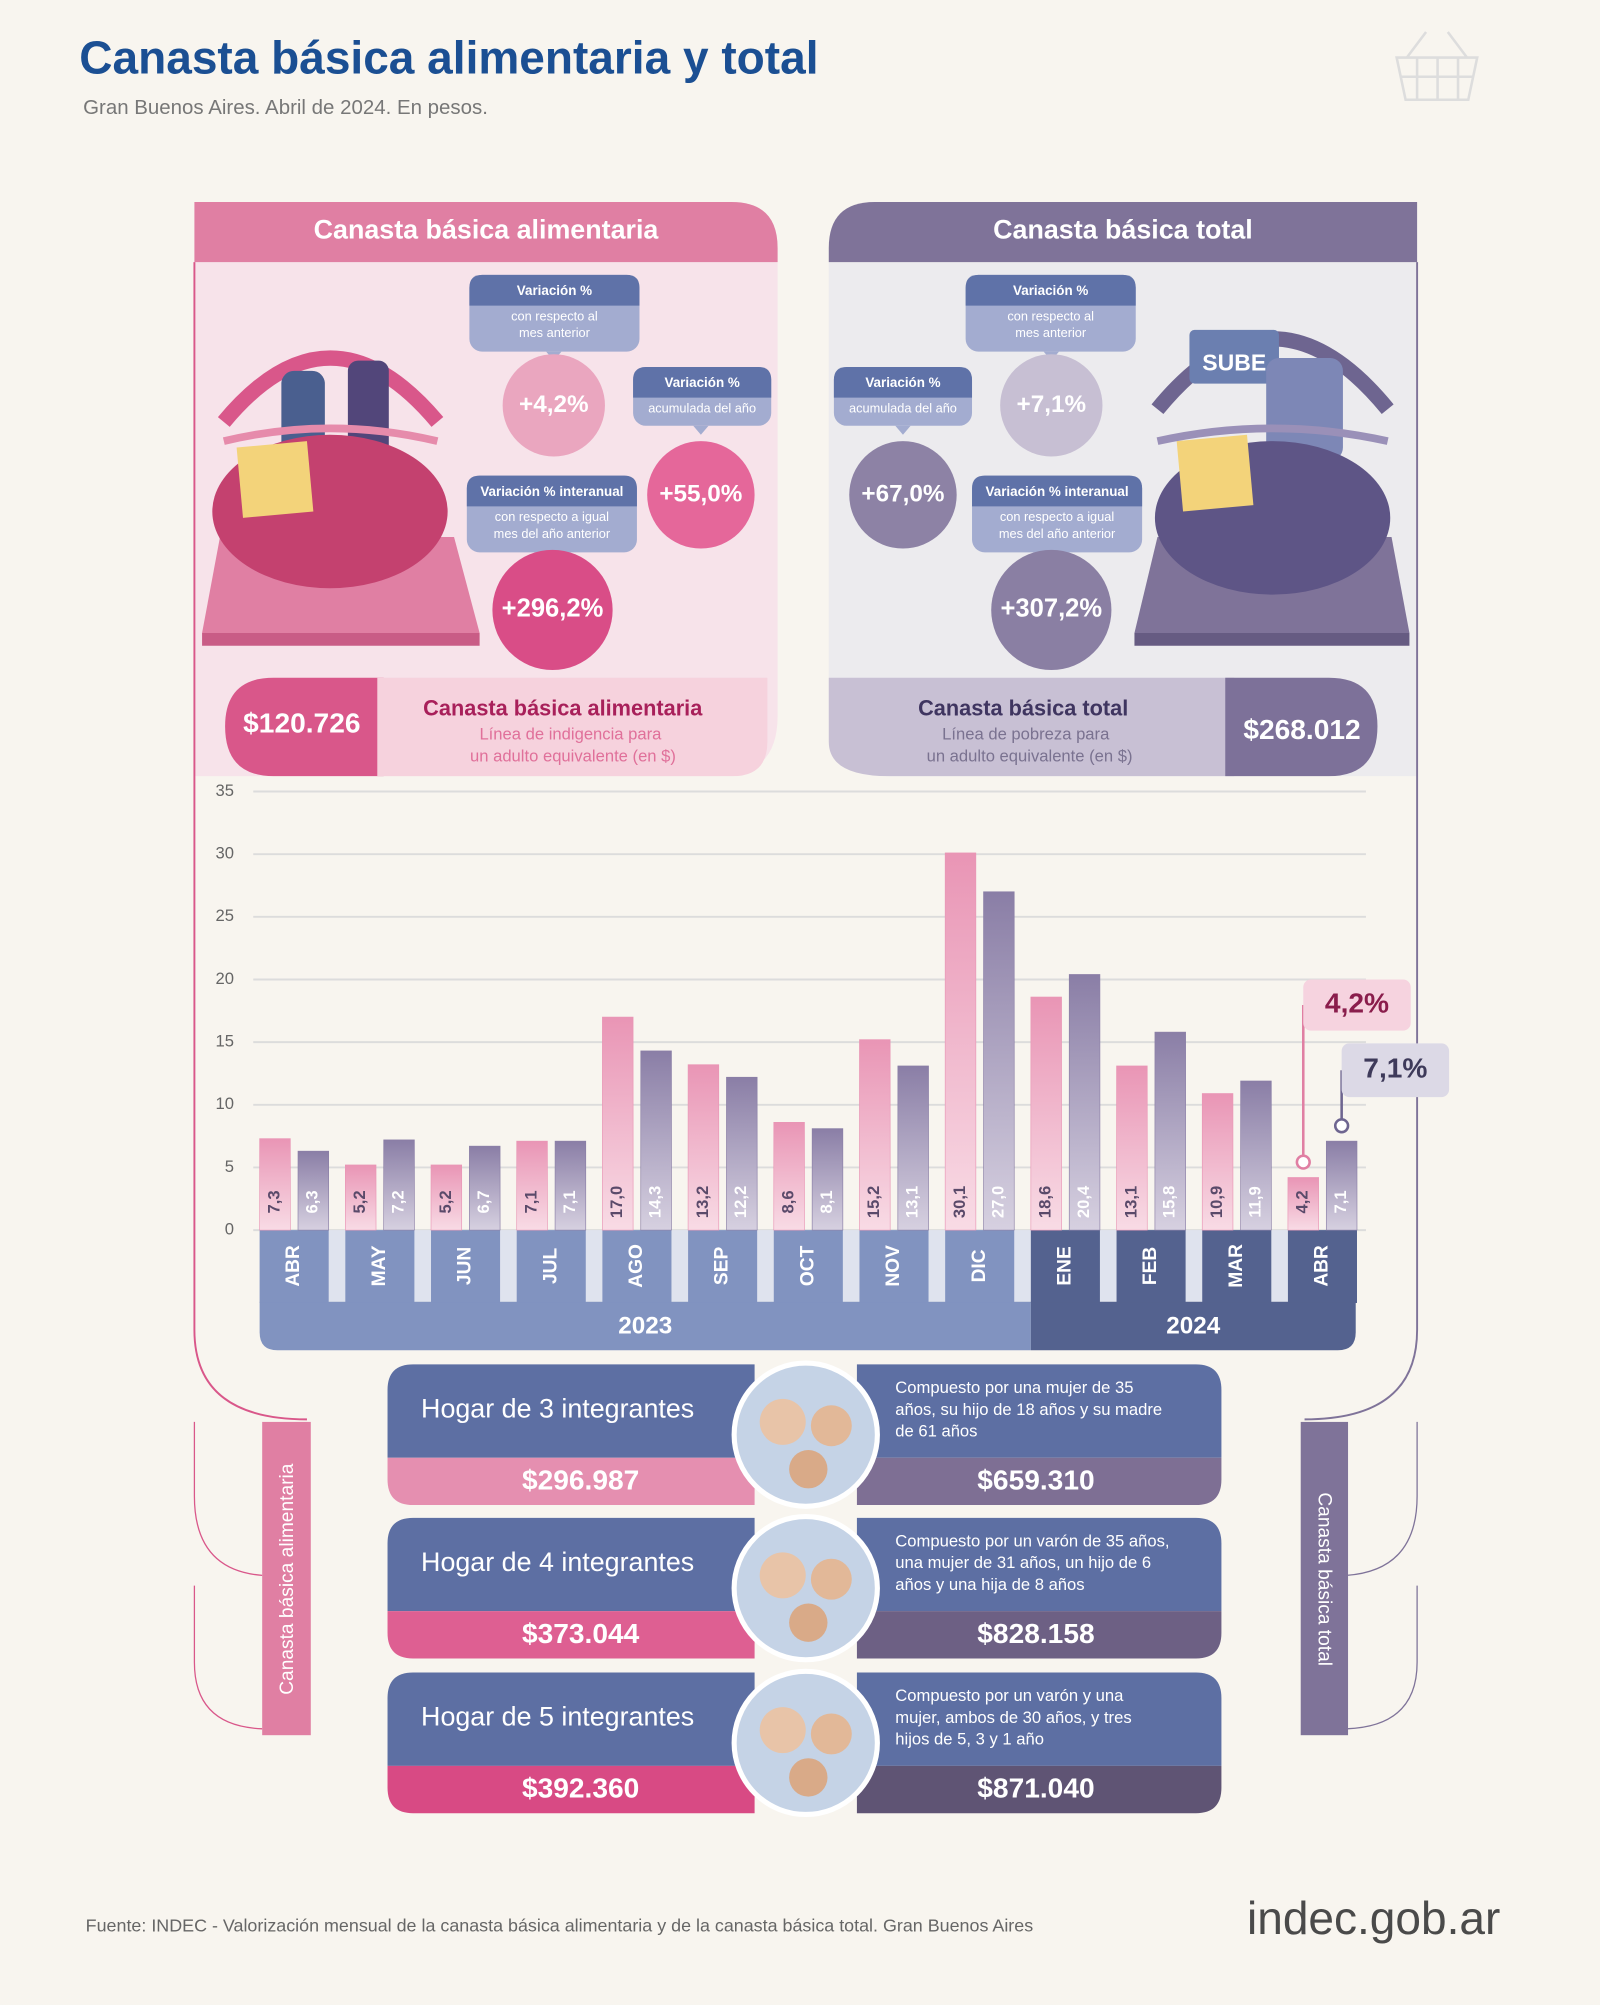  Describe the element at coordinates (487, 230) in the screenshot. I see `panel-title: Canasta básica alimentaria` at that location.